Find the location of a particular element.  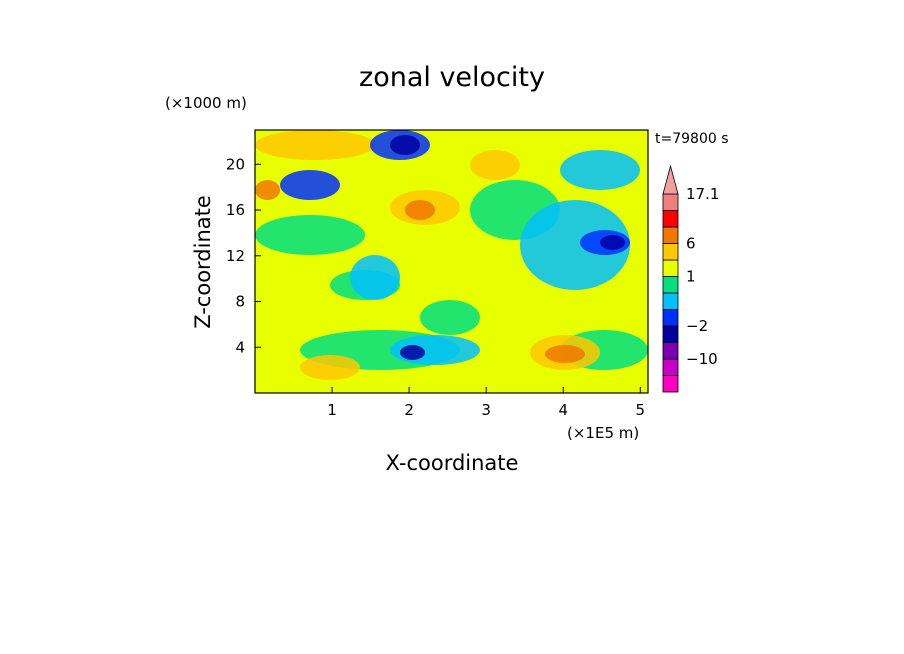

colorbar-label: −2 is located at coordinates (697, 326).